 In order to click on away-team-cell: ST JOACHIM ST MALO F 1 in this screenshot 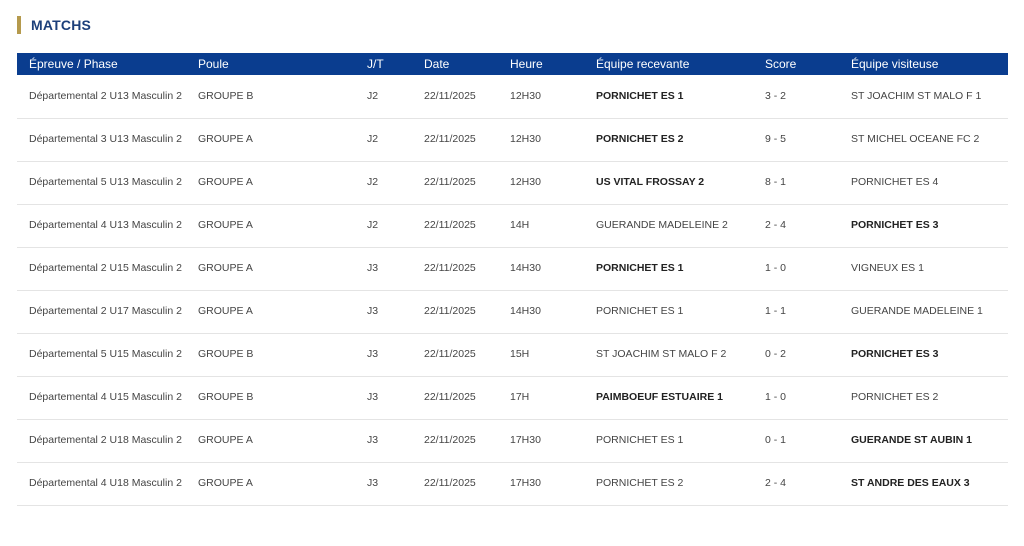, I will do `click(916, 95)`.